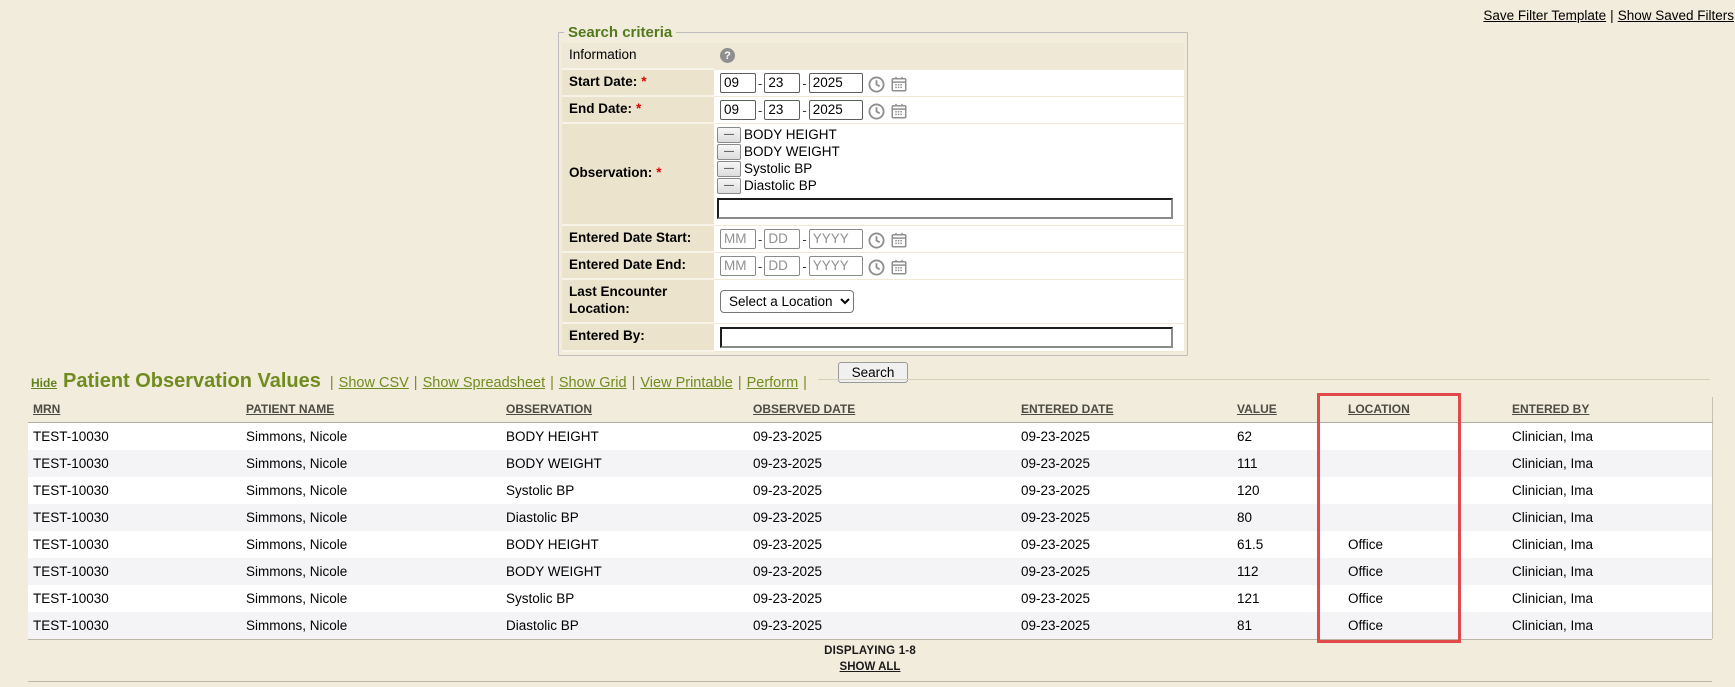 This screenshot has height=687, width=1735. I want to click on cell-value: 111, so click(1247, 463).